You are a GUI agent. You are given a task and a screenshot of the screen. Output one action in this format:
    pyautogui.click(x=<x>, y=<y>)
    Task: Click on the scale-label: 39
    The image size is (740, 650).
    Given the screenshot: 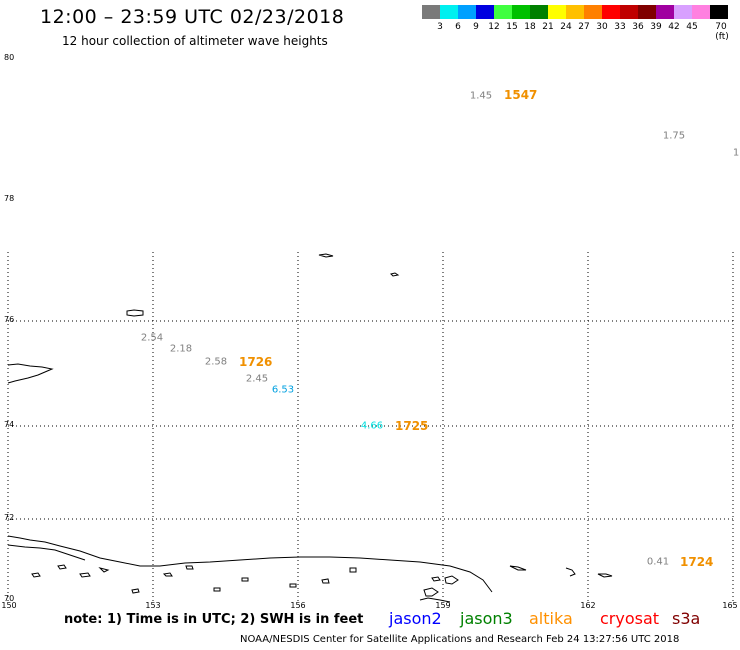 What is the action you would take?
    pyautogui.click(x=656, y=27)
    